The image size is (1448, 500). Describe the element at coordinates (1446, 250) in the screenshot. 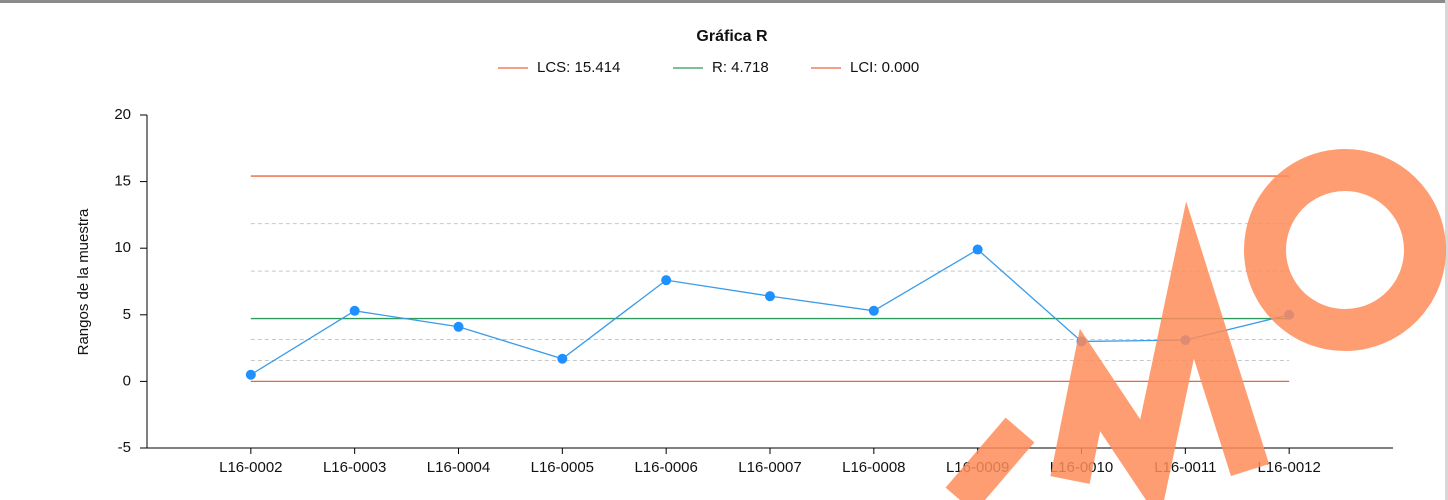

I see `right-border` at that location.